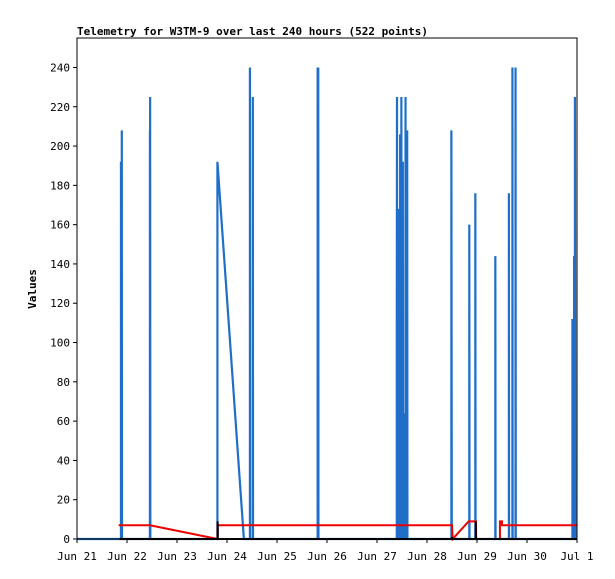  Describe the element at coordinates (327, 556) in the screenshot. I see `x-tick-label: Jun 26` at that location.